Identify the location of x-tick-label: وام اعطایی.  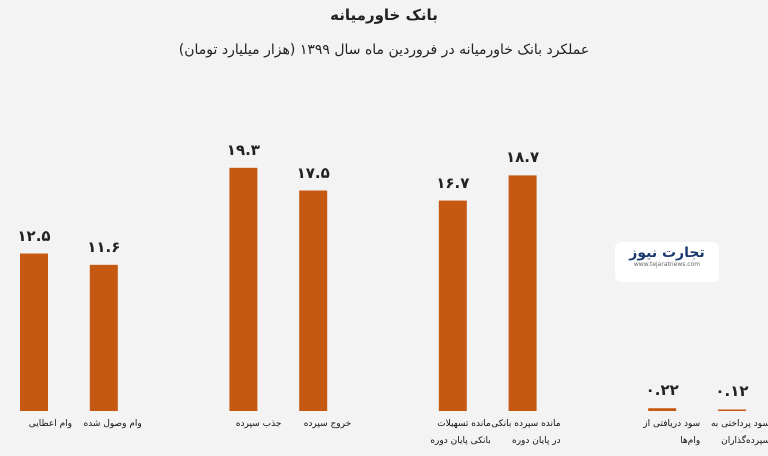
(50, 424).